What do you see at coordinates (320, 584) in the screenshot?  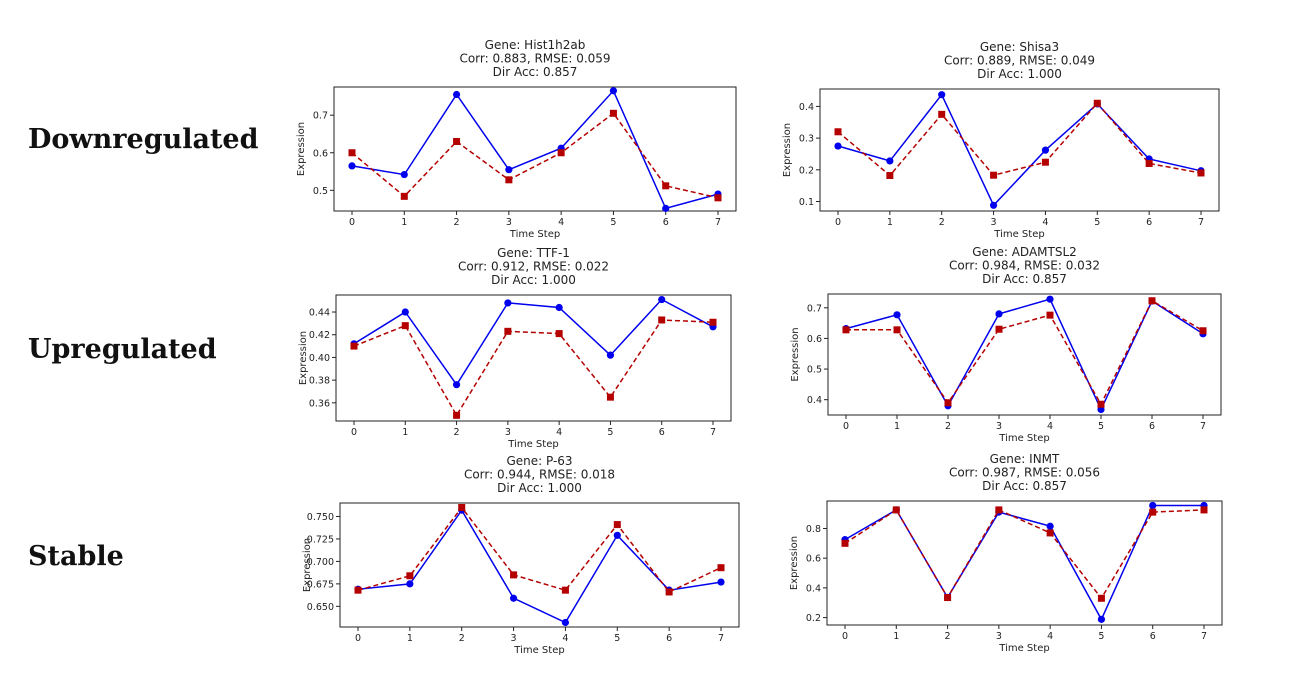 I see `y-tick-label: 0.675` at bounding box center [320, 584].